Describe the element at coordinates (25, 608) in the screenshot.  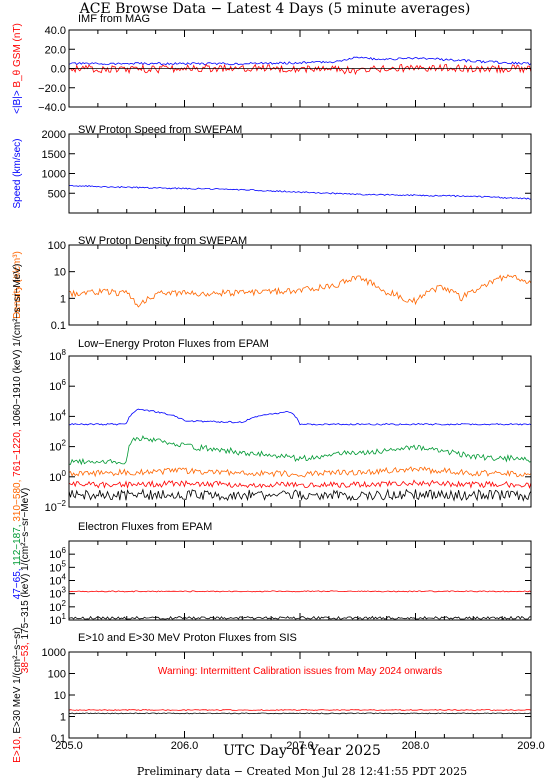
I see `y-axis-label-part: 175−315 (keV)` at that location.